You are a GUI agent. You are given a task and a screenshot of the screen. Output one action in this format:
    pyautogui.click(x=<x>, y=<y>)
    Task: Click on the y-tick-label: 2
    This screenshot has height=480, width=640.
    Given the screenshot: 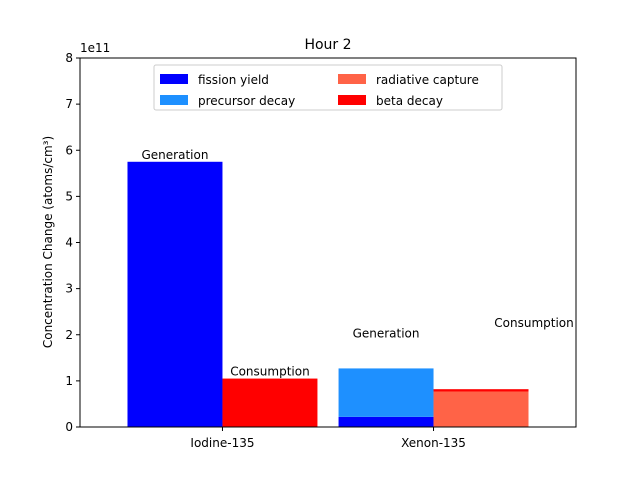 What is the action you would take?
    pyautogui.click(x=69, y=335)
    